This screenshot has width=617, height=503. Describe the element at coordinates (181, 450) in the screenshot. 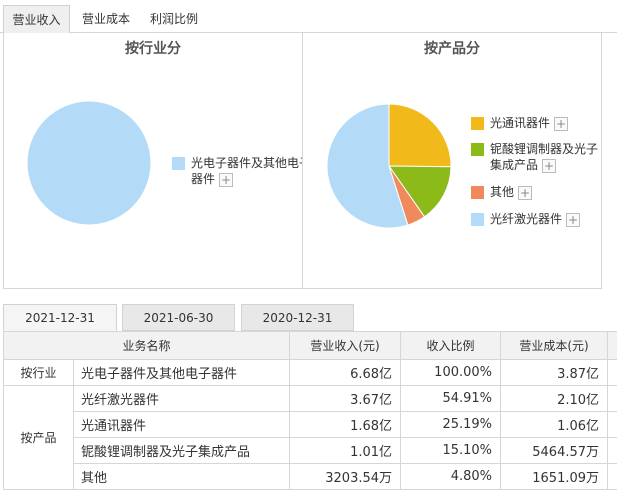

I see `business-name-cell: 铌酸锂调制器及光子集成产品` at that location.